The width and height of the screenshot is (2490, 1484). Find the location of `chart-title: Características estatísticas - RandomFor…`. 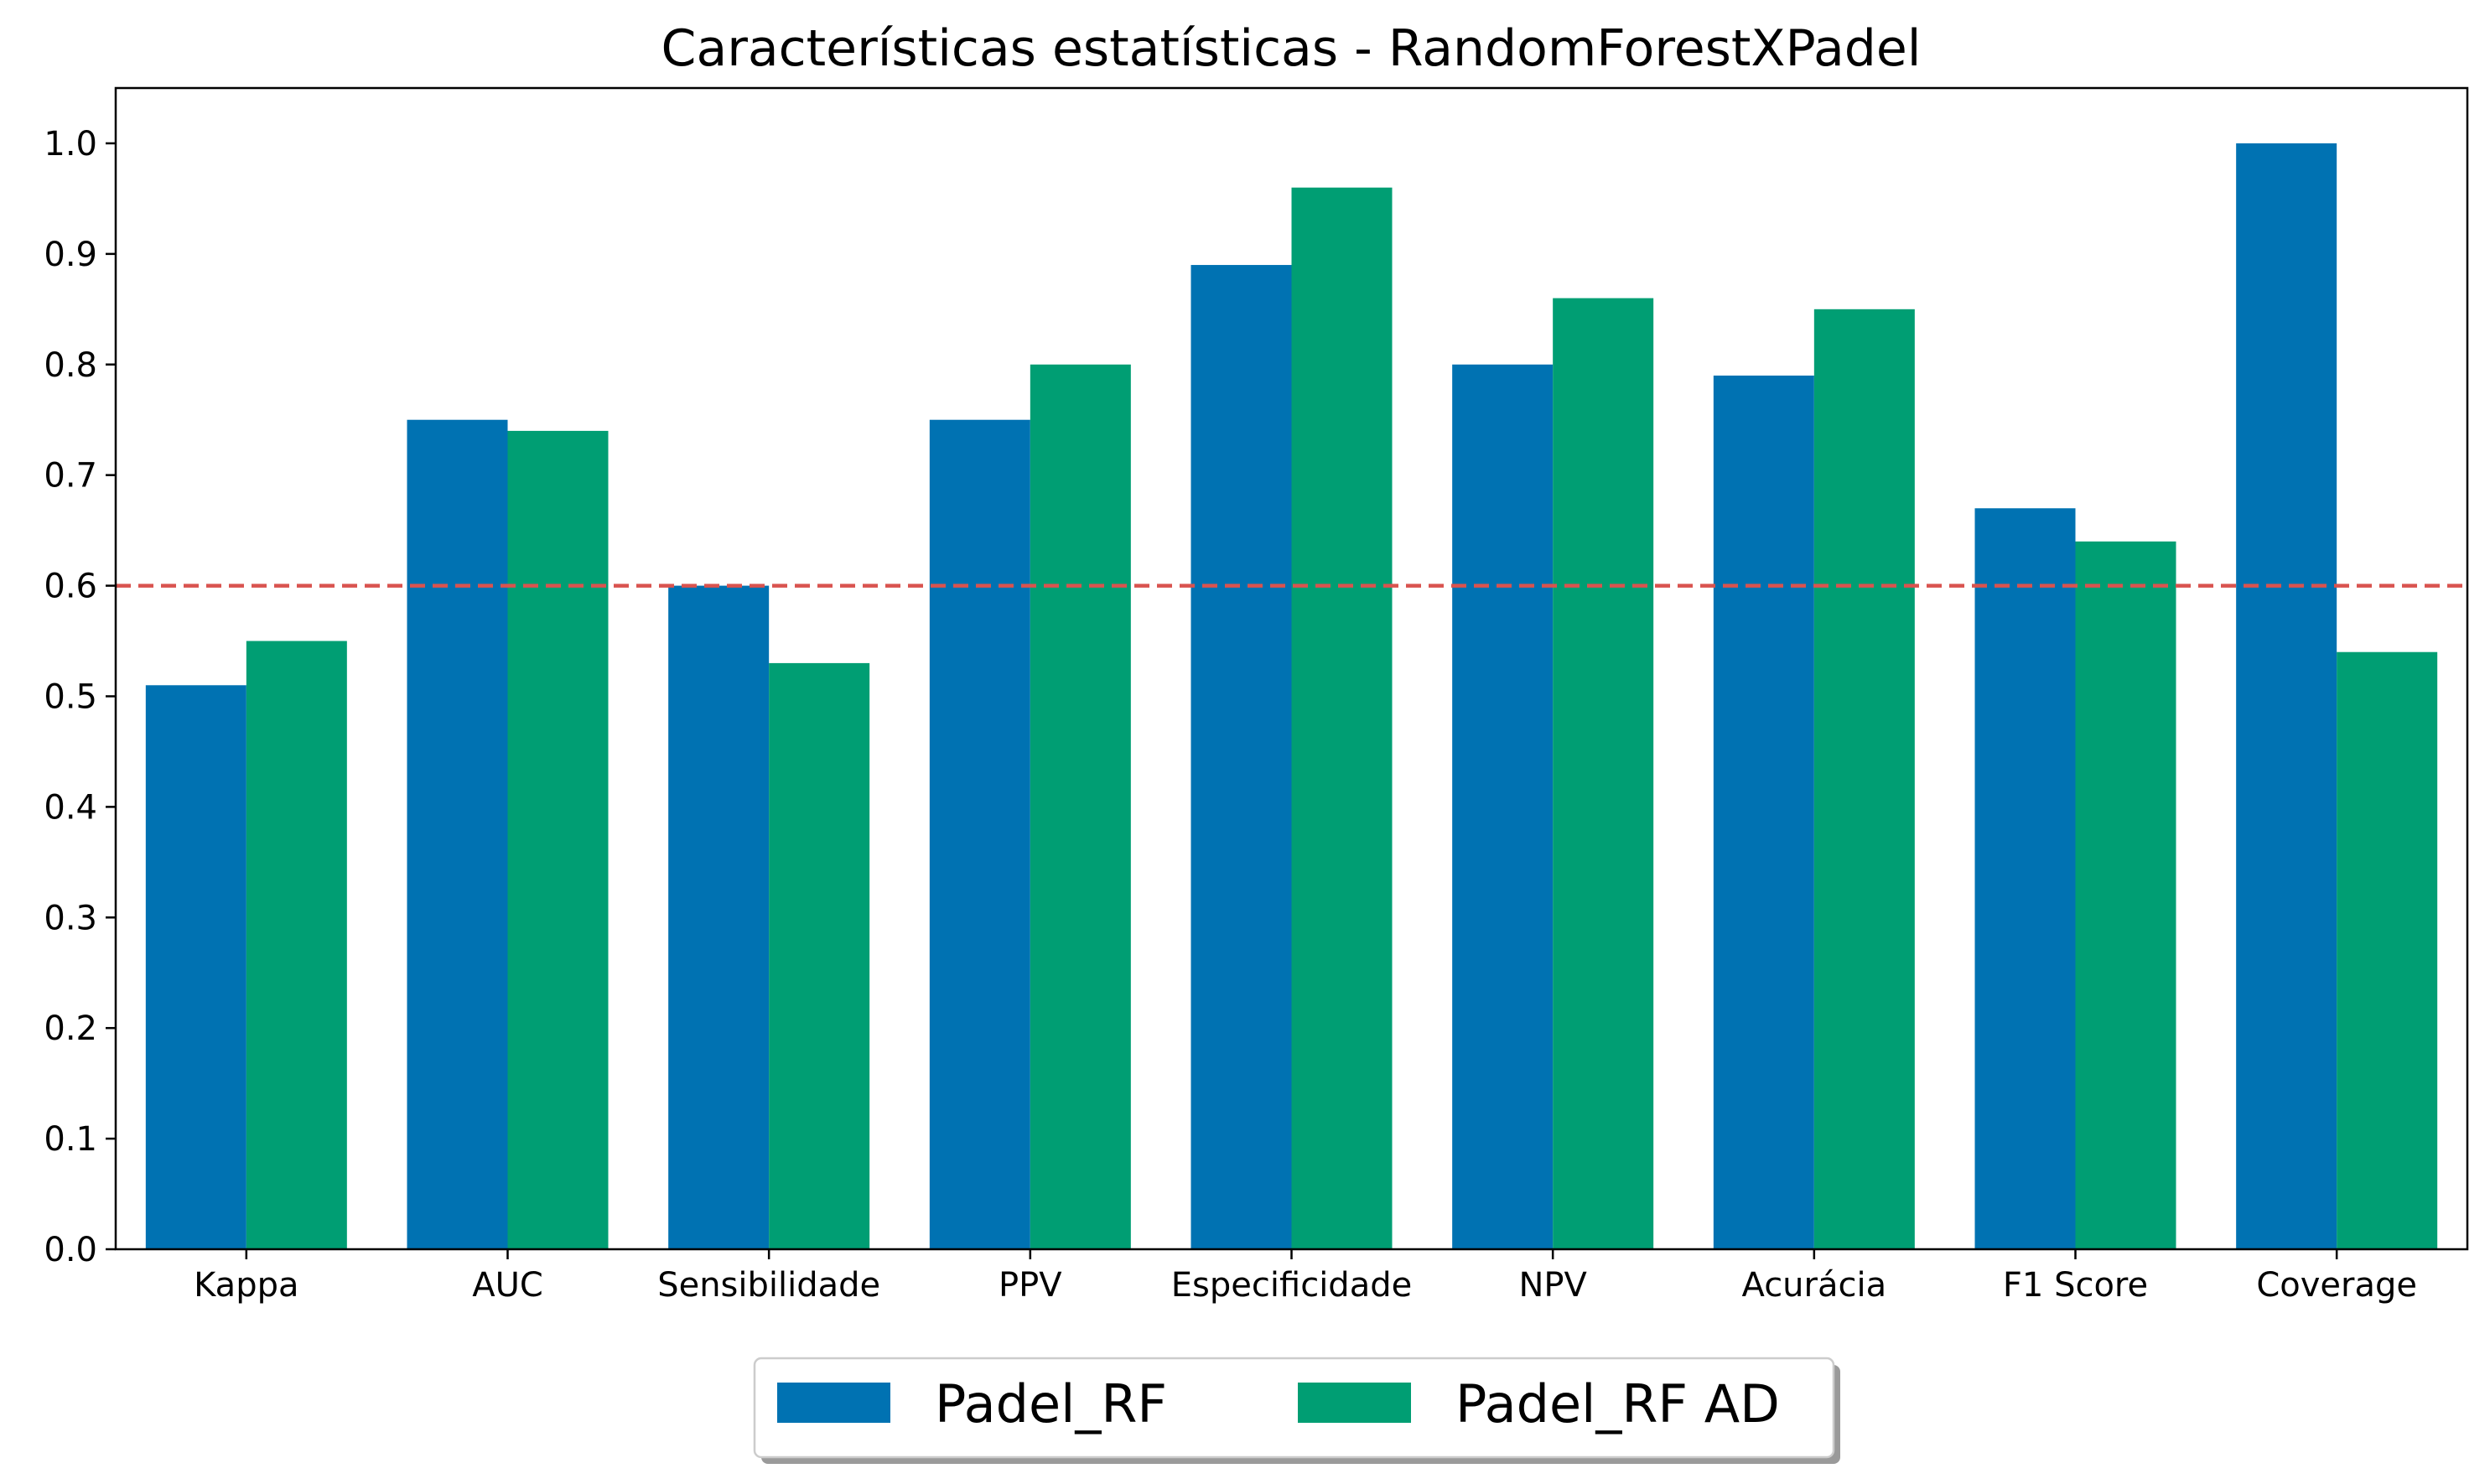

chart-title: Características estatísticas - RandomFor… is located at coordinates (1291, 48).